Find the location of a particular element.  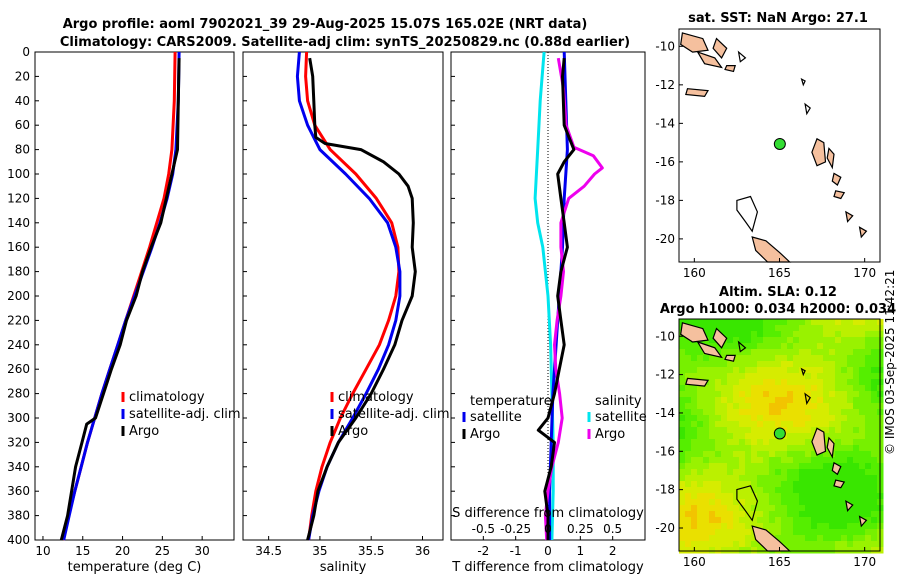

y-tick-label: 20 is located at coordinates (22, 76).